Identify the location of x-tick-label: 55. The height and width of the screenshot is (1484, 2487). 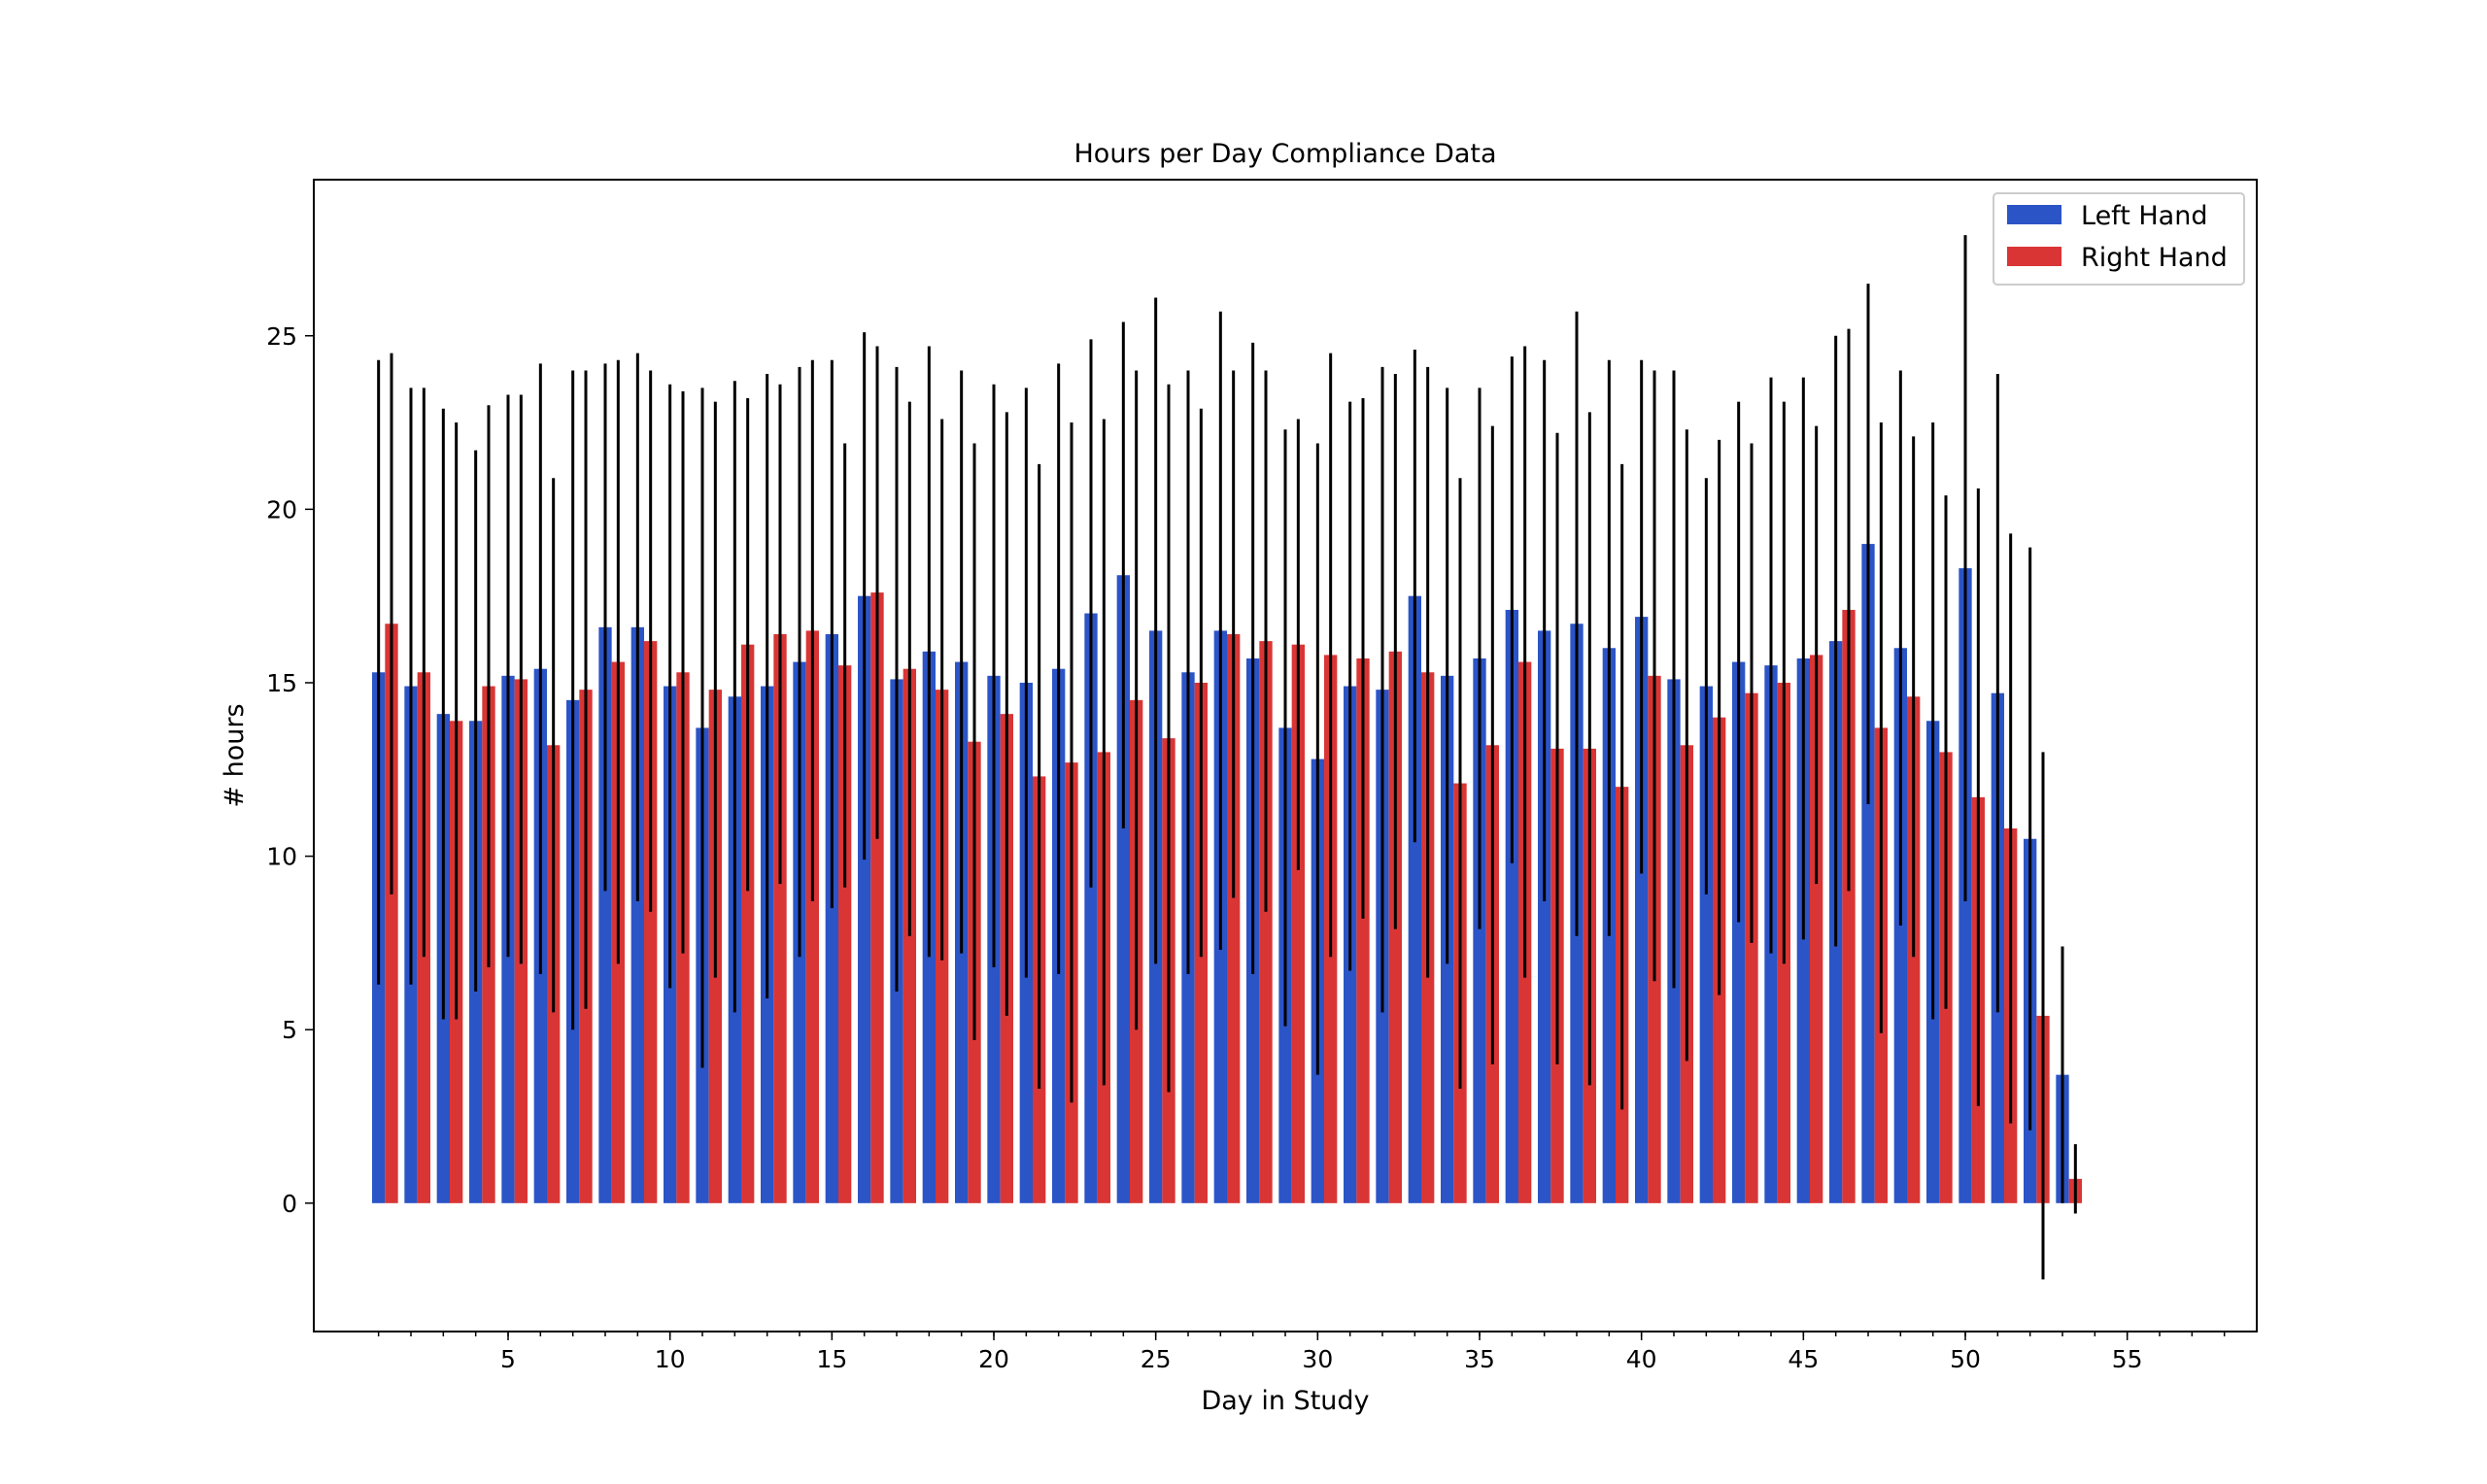
(2127, 1359).